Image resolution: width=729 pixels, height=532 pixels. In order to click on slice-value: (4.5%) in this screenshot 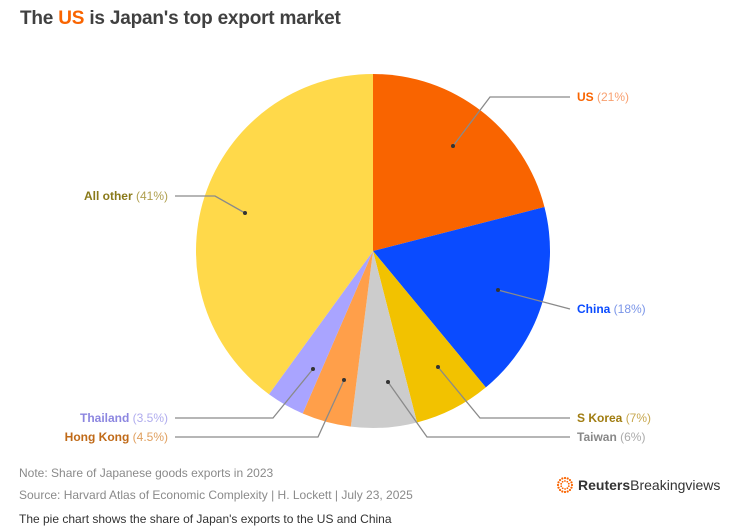, I will do `click(150, 437)`.